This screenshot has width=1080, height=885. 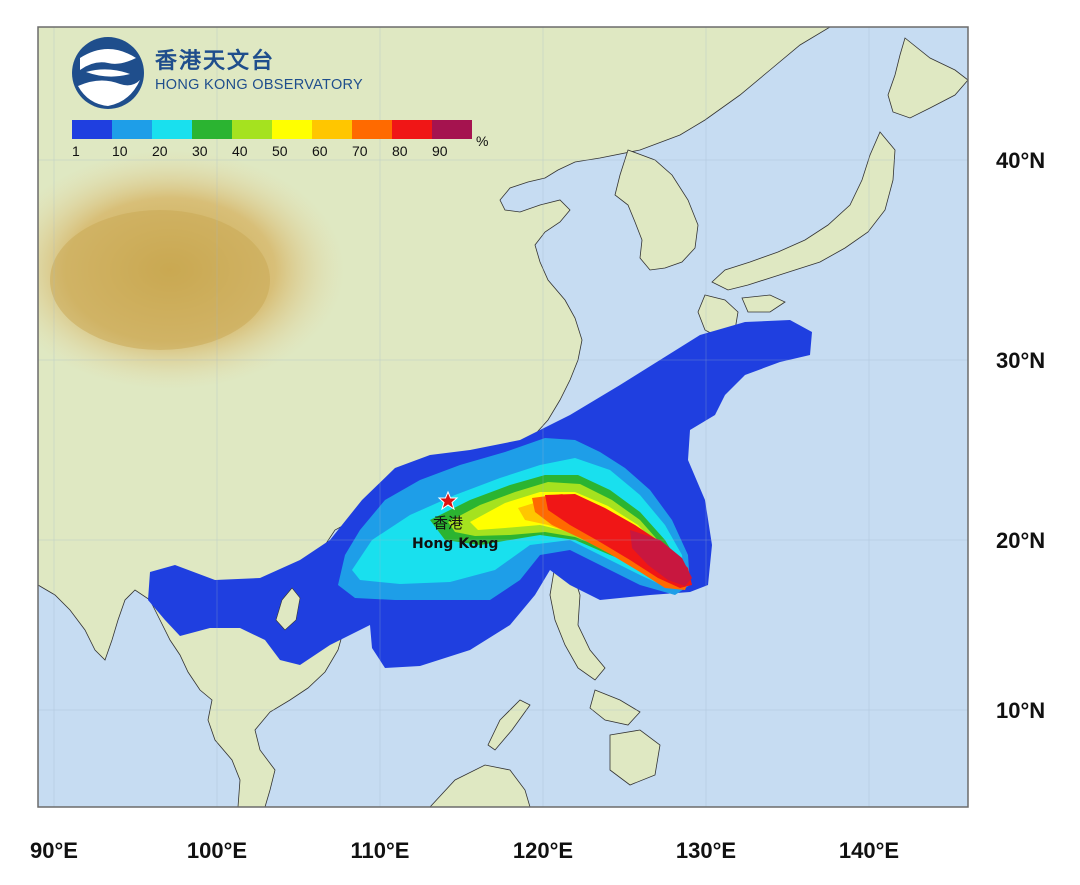 What do you see at coordinates (280, 151) in the screenshot?
I see `legend-tick-50: 50` at bounding box center [280, 151].